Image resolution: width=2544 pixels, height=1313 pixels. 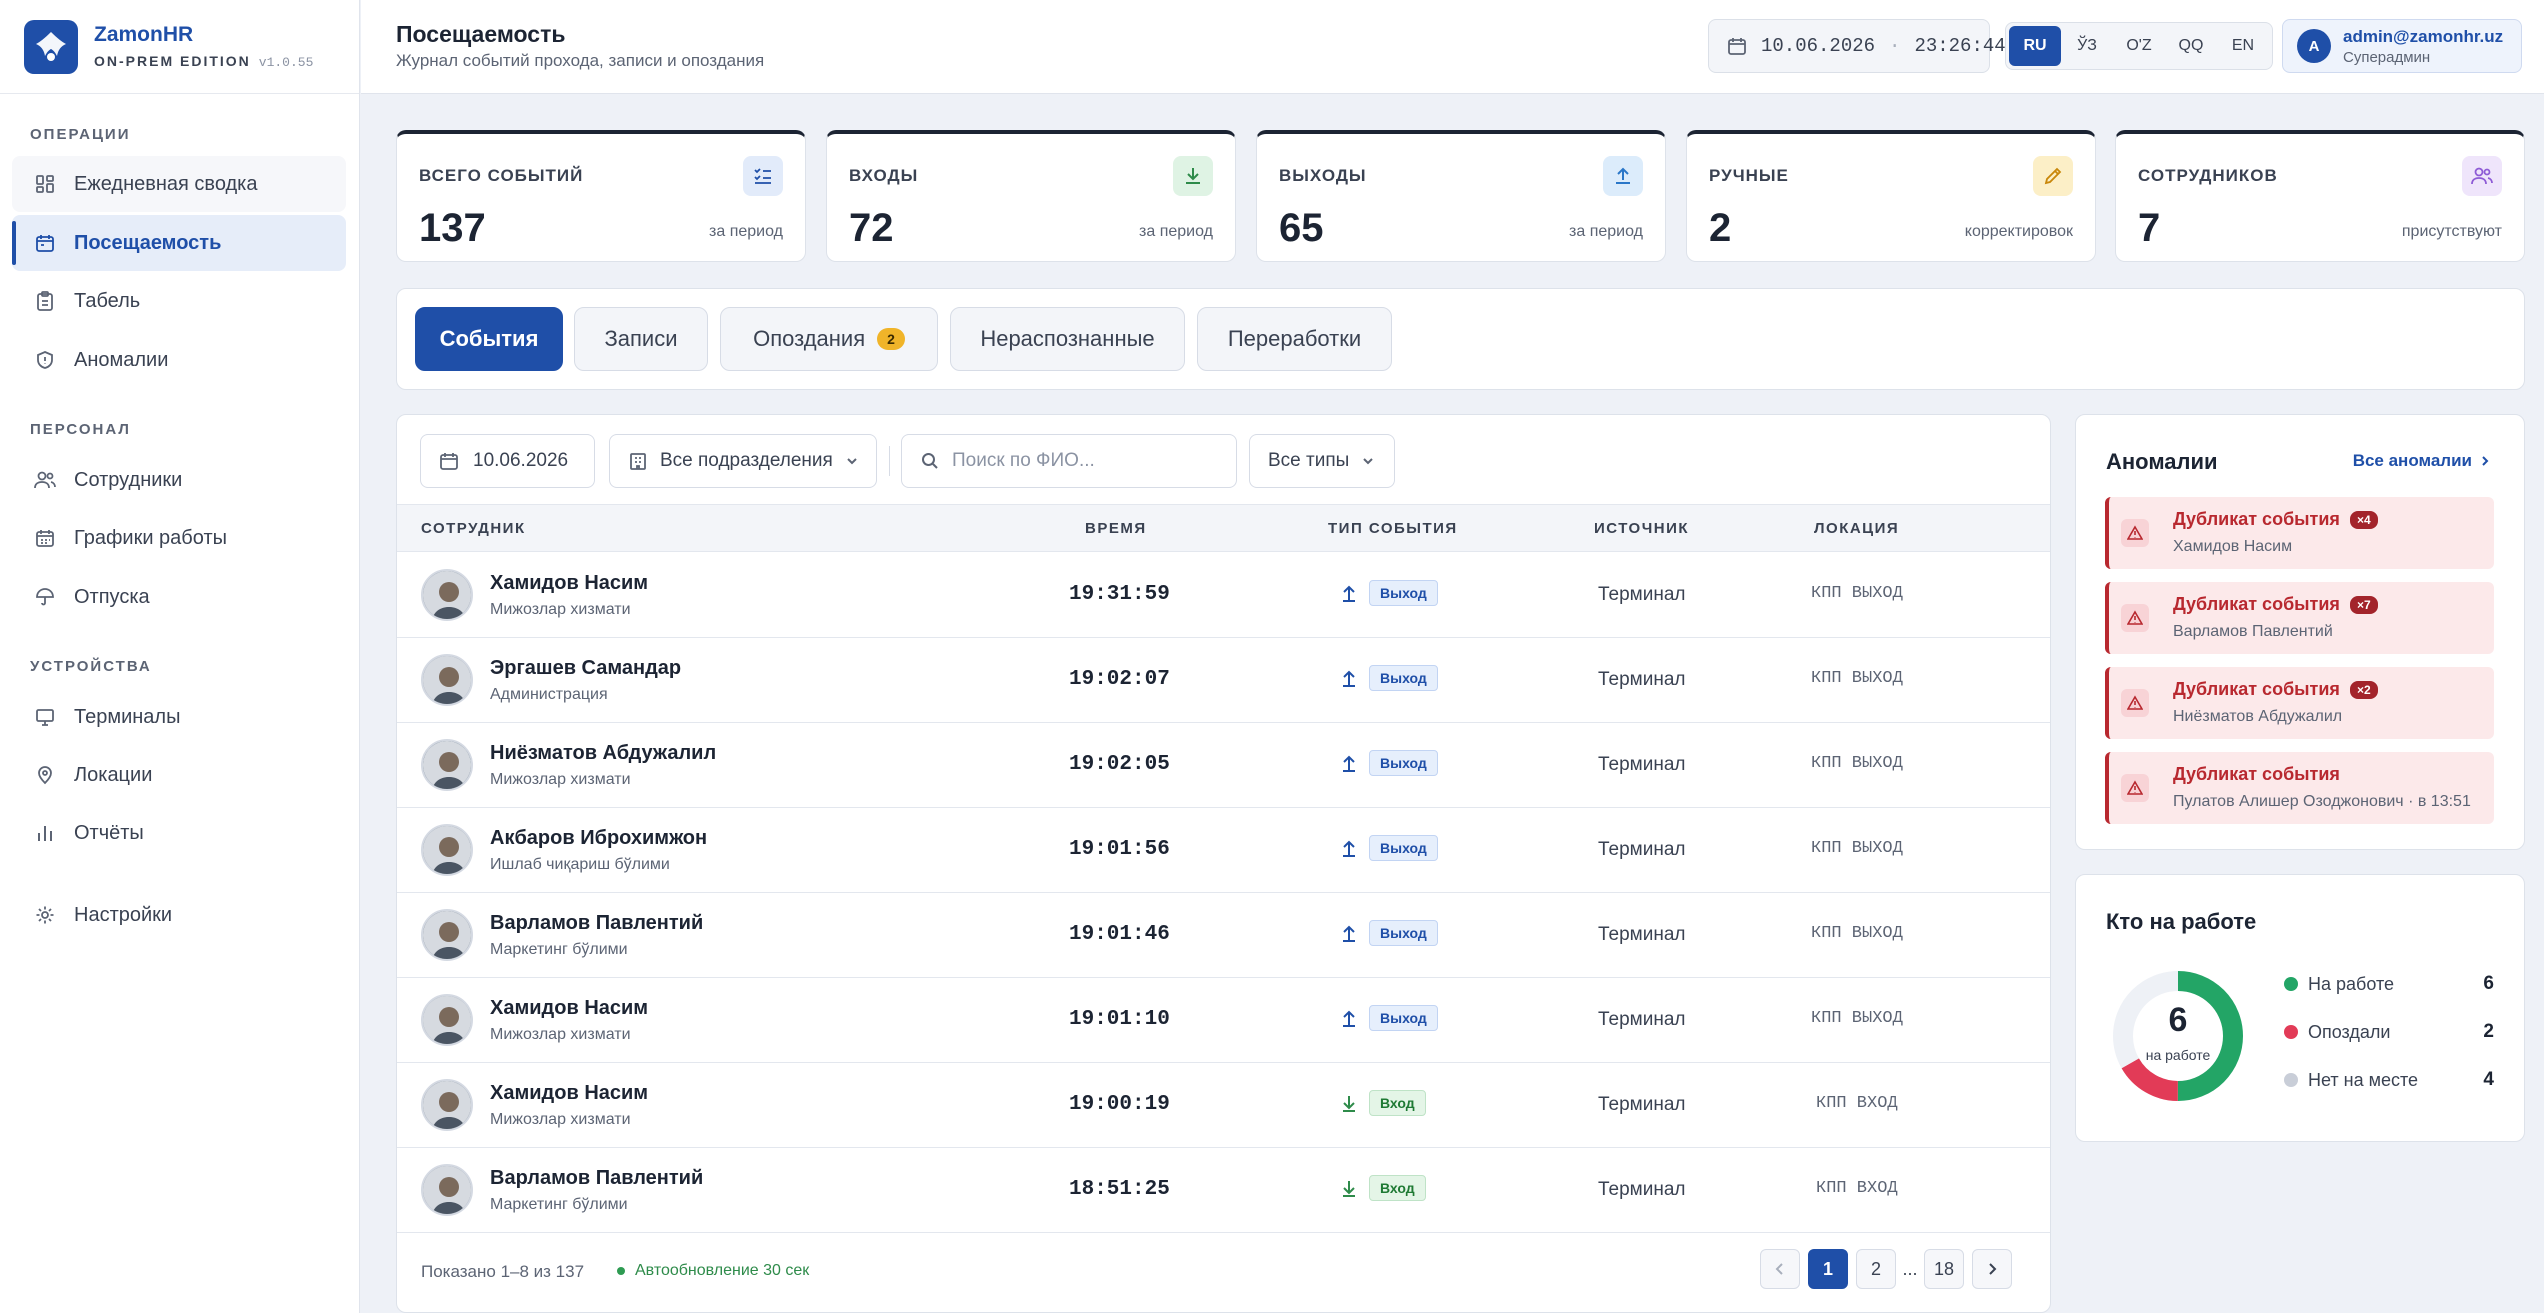 I want to click on pencil-icon, so click(x=2053, y=176).